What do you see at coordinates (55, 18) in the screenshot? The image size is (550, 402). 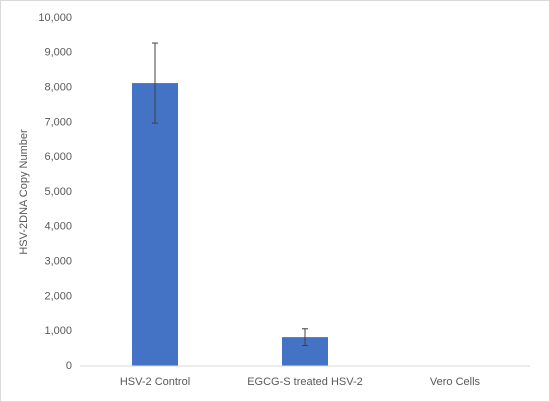 I see `y-tick-label: 10,000` at bounding box center [55, 18].